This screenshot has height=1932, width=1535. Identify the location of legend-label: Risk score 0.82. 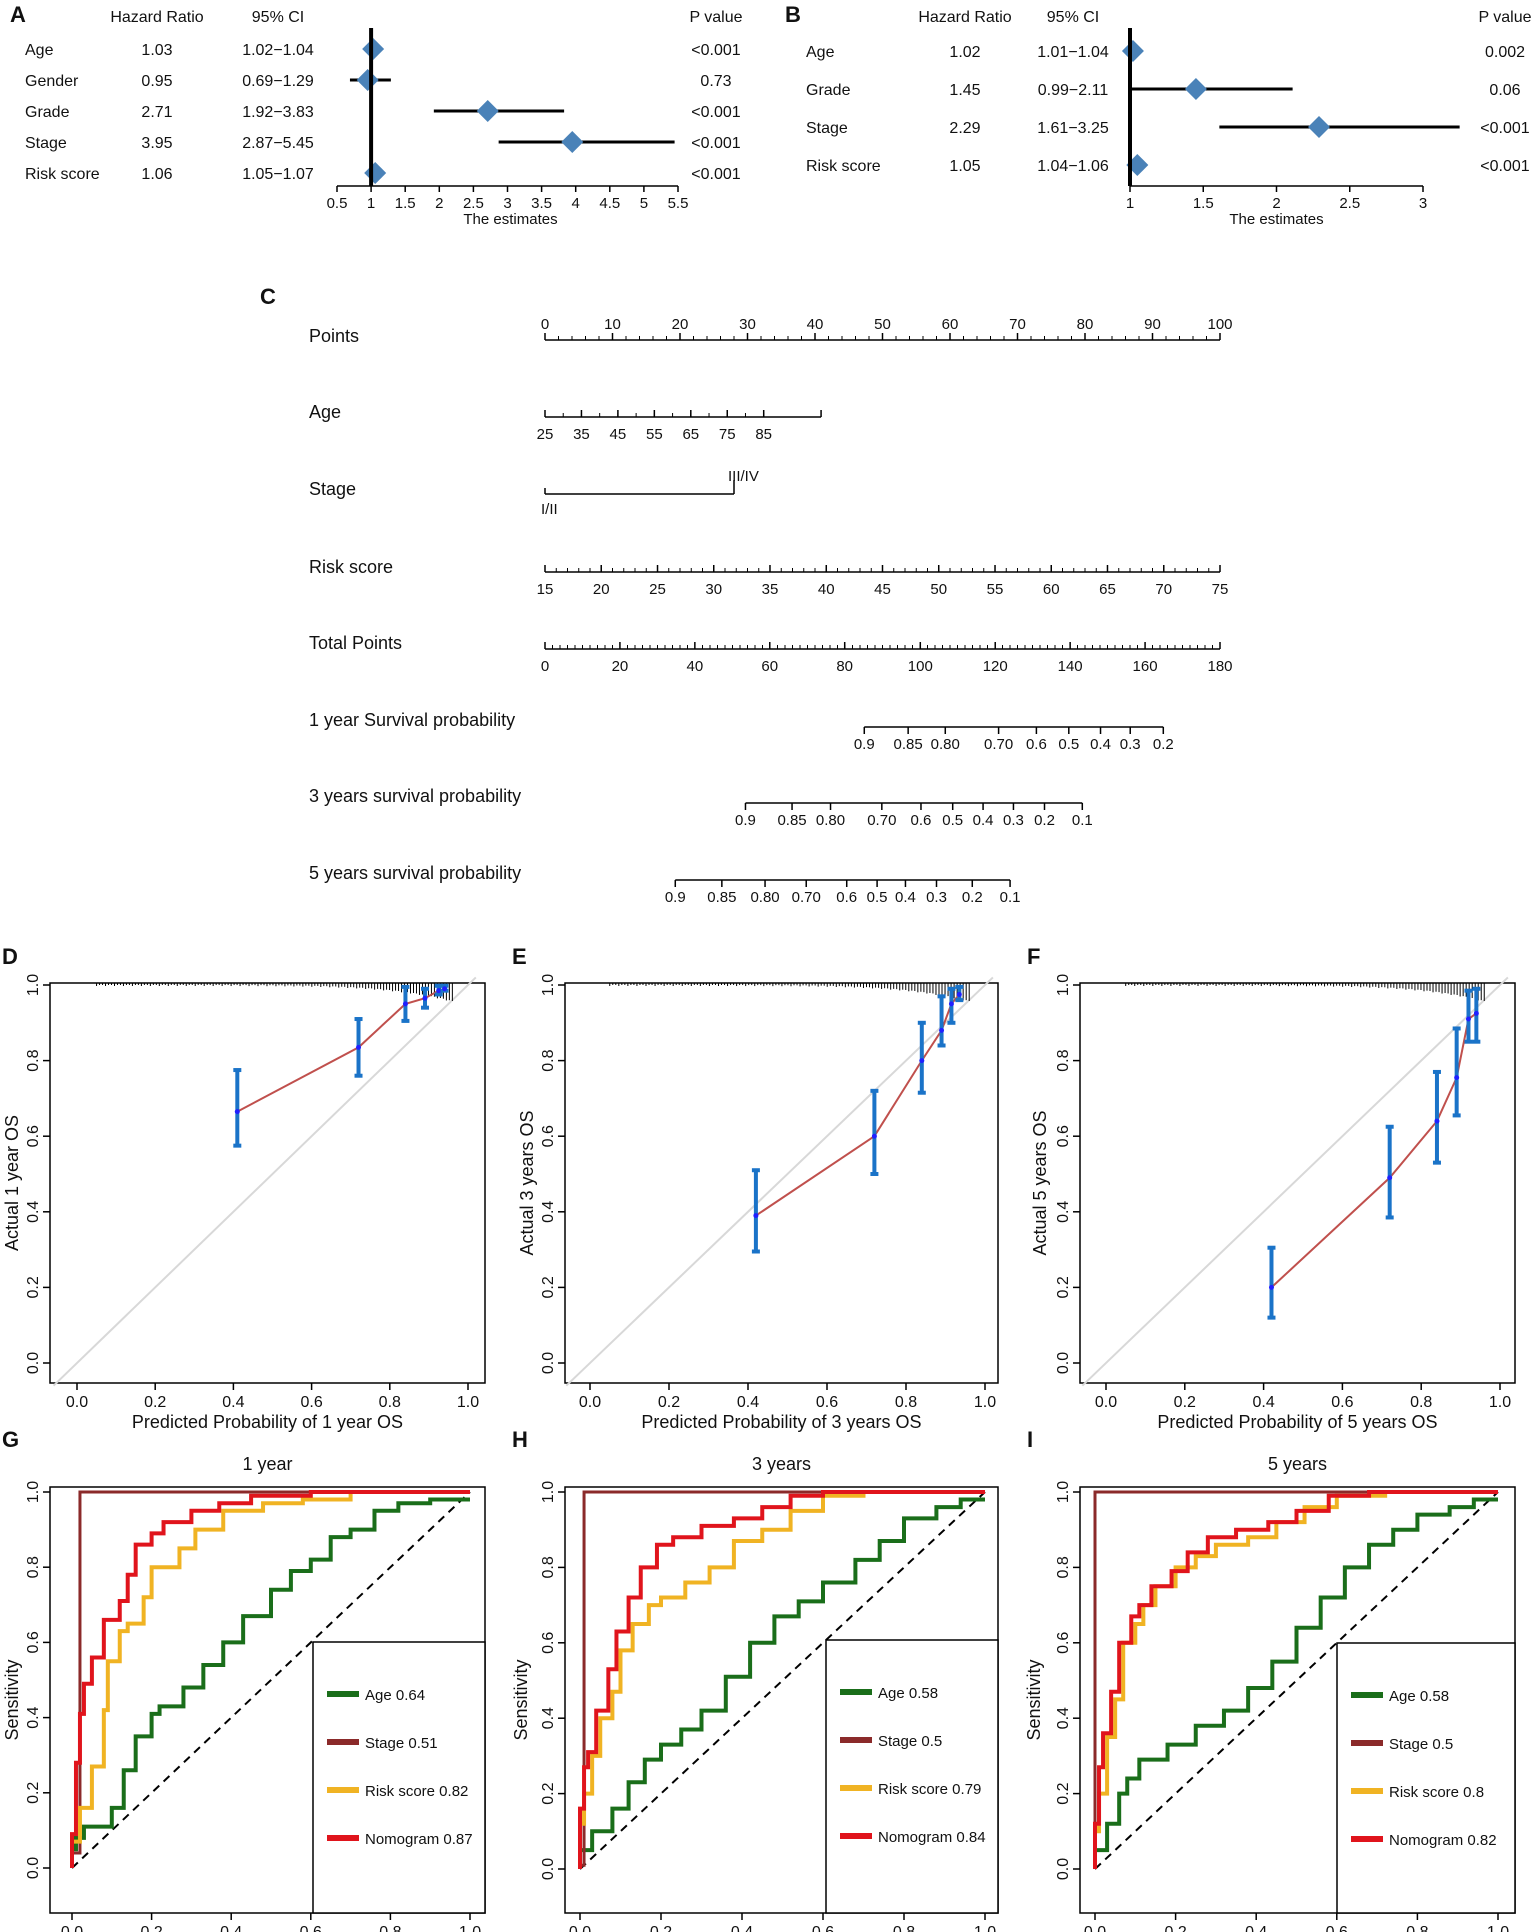
(416, 1791).